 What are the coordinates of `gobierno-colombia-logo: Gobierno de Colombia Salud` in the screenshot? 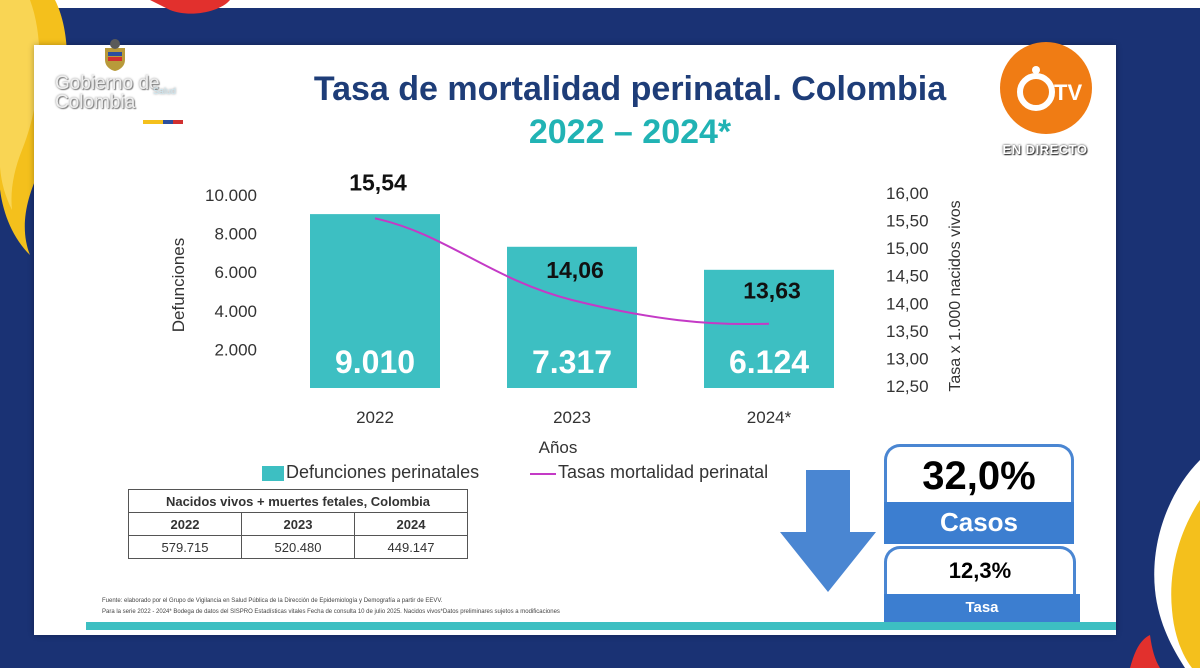 It's located at (120, 85).